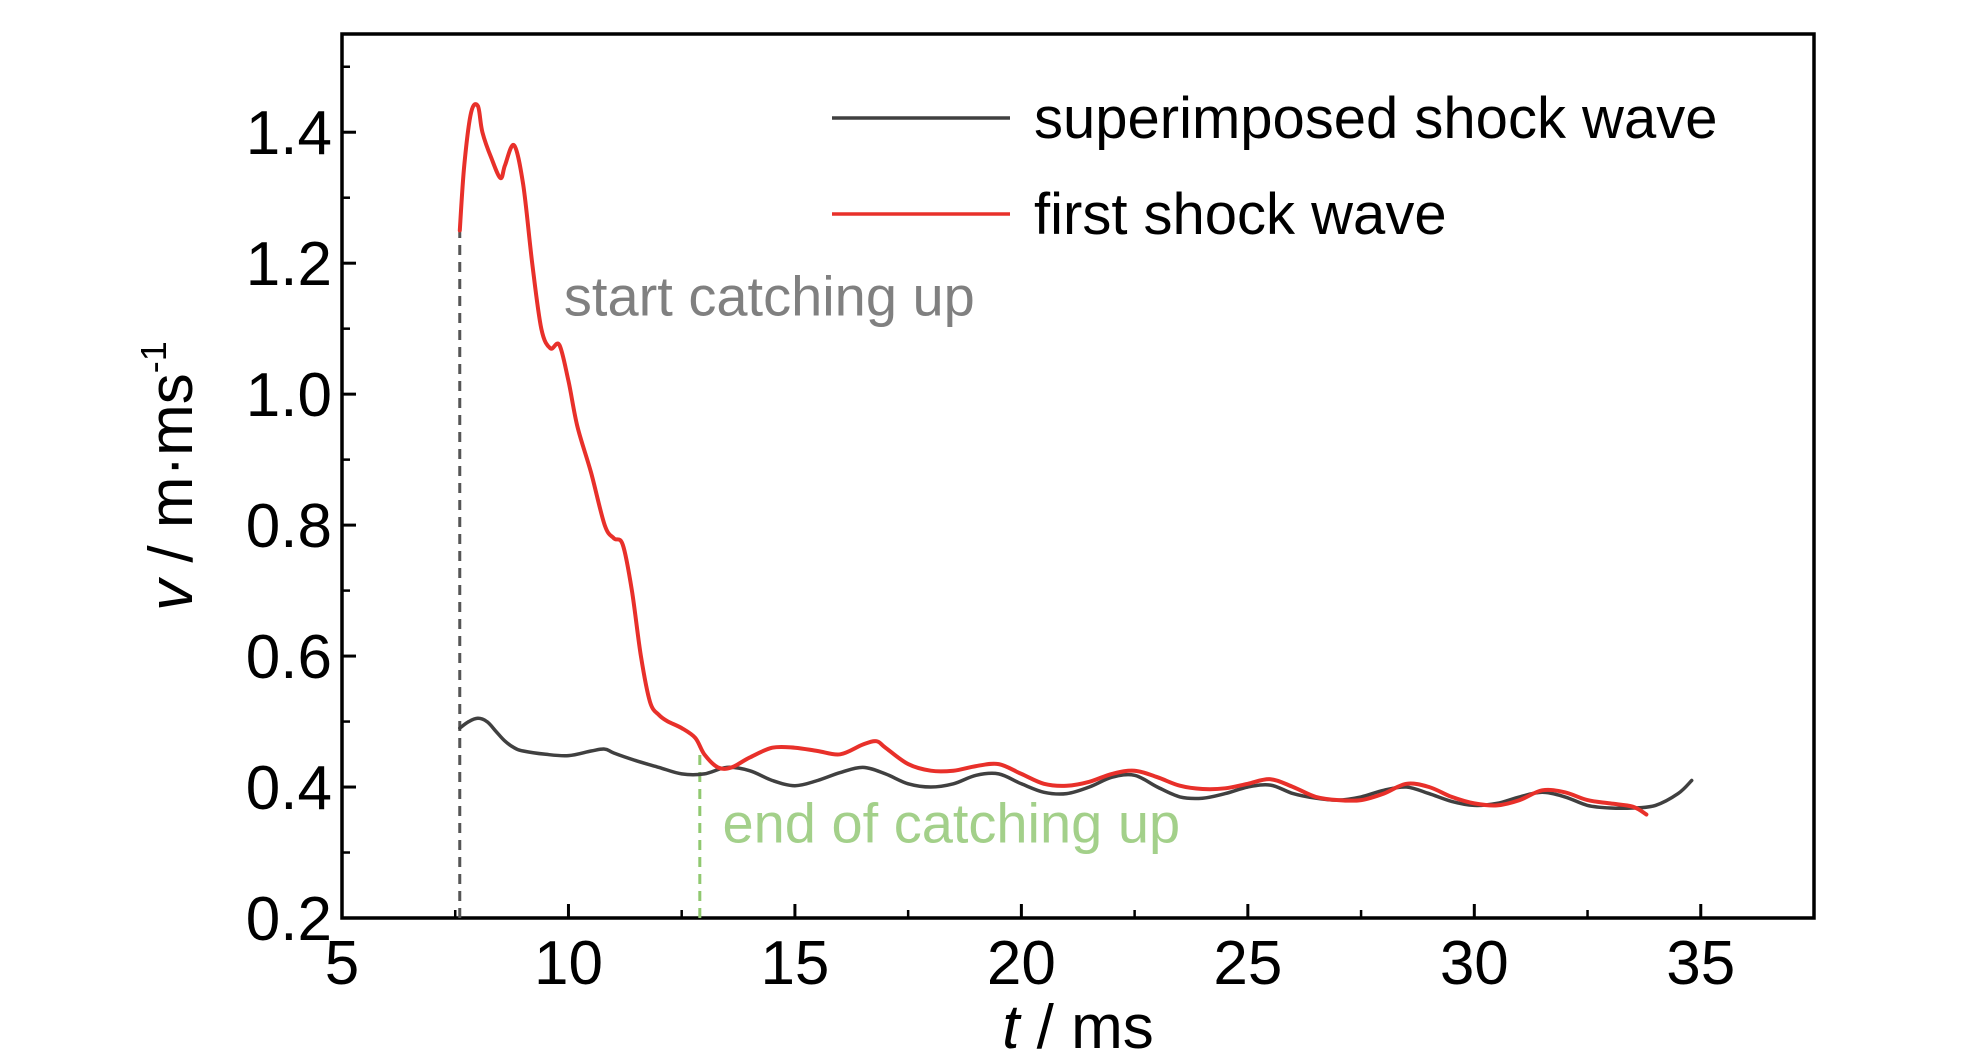 Image resolution: width=1984 pixels, height=1063 pixels. What do you see at coordinates (289, 133) in the screenshot?
I see `y-tick-label: 1.4` at bounding box center [289, 133].